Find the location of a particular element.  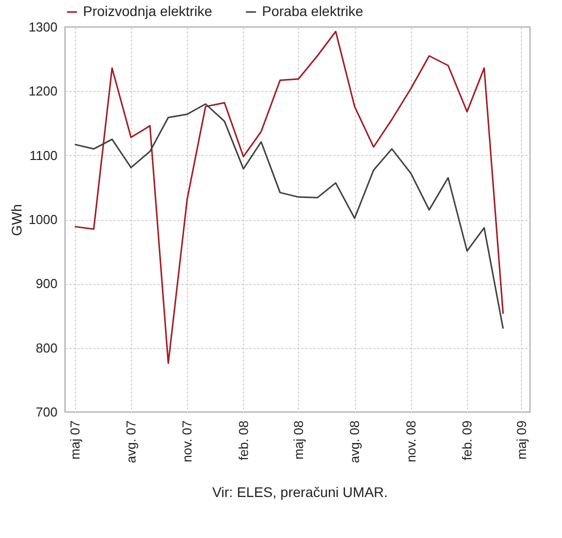

x-tick-label: maj 07 is located at coordinates (74, 440).